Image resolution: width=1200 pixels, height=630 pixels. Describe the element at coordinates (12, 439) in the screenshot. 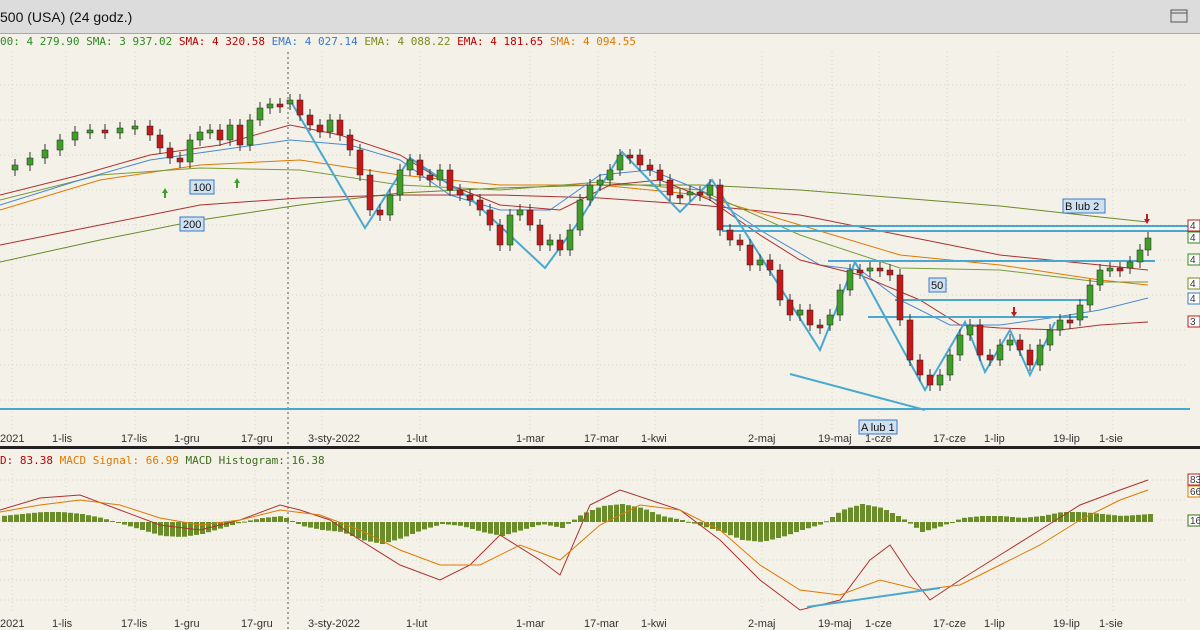

I see `x-tick-label: 2021` at that location.